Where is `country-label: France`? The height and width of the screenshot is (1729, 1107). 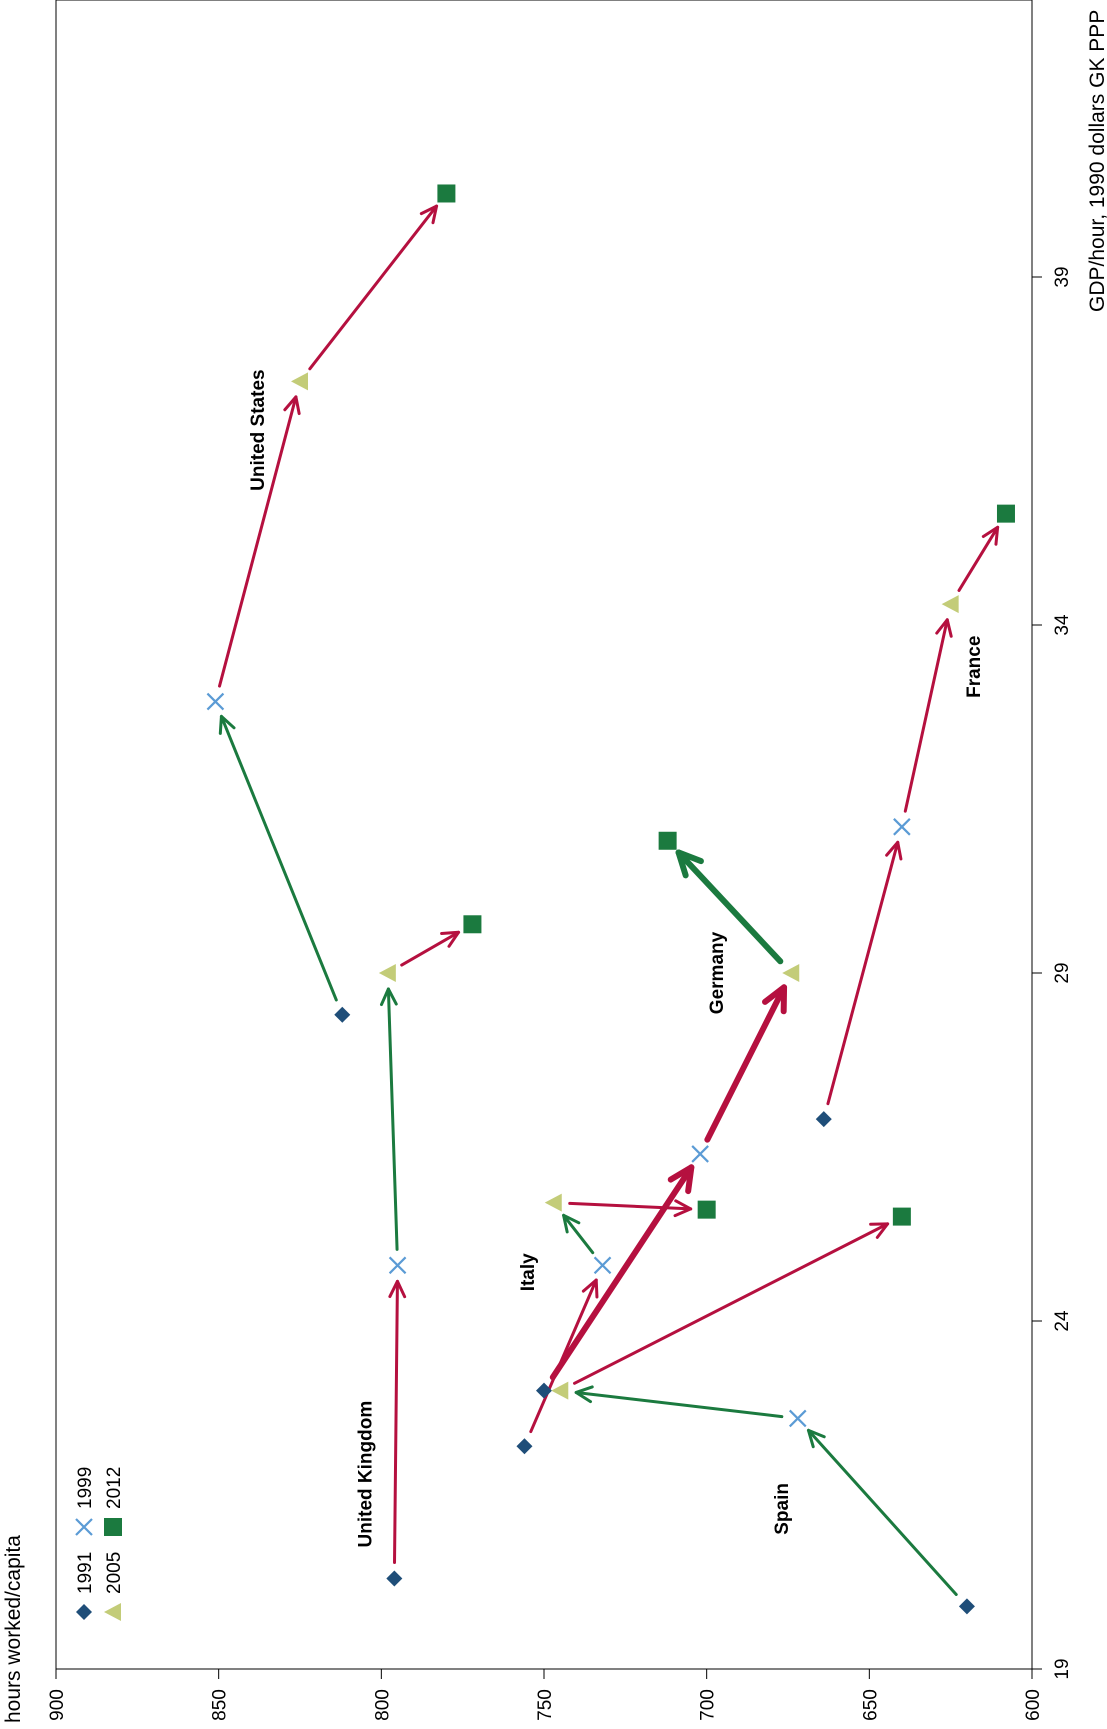
country-label: France is located at coordinates (974, 667).